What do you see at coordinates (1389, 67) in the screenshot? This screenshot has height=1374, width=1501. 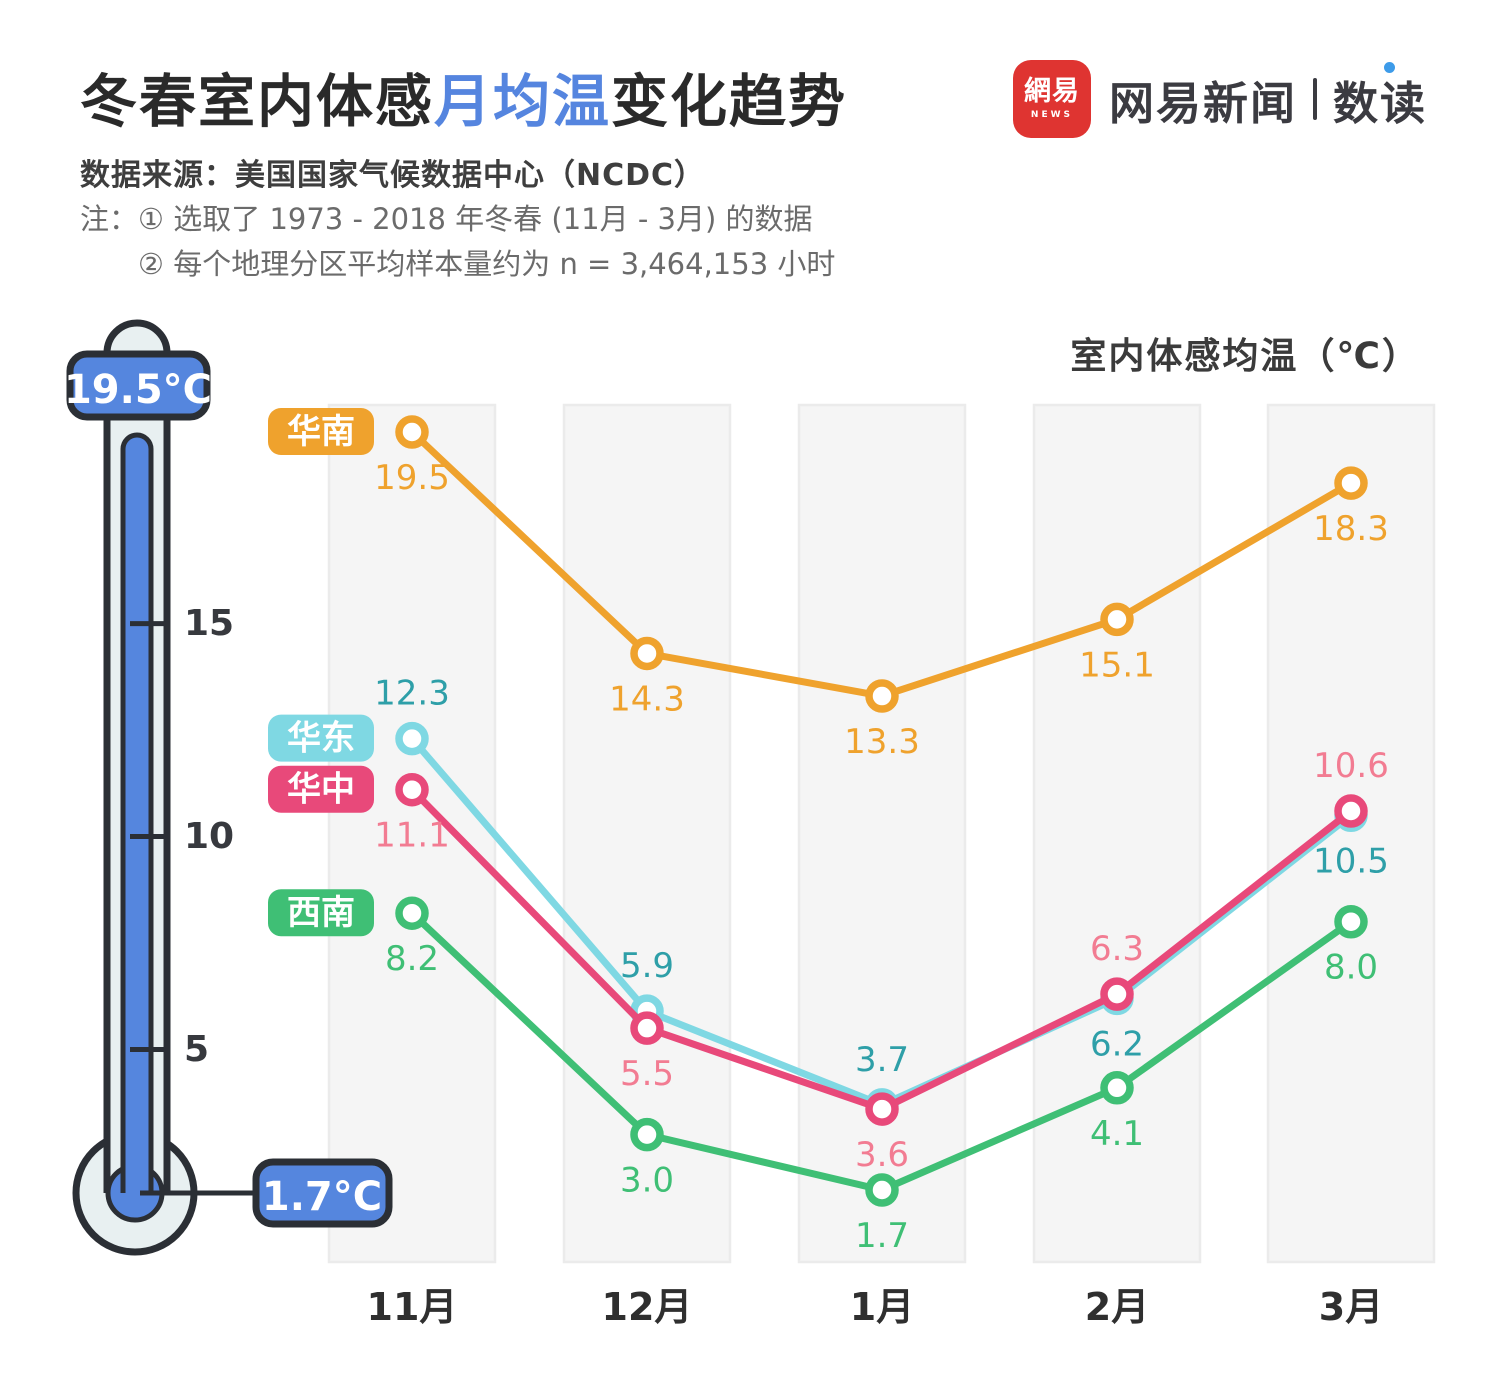 I see `shudu-blue-dot` at bounding box center [1389, 67].